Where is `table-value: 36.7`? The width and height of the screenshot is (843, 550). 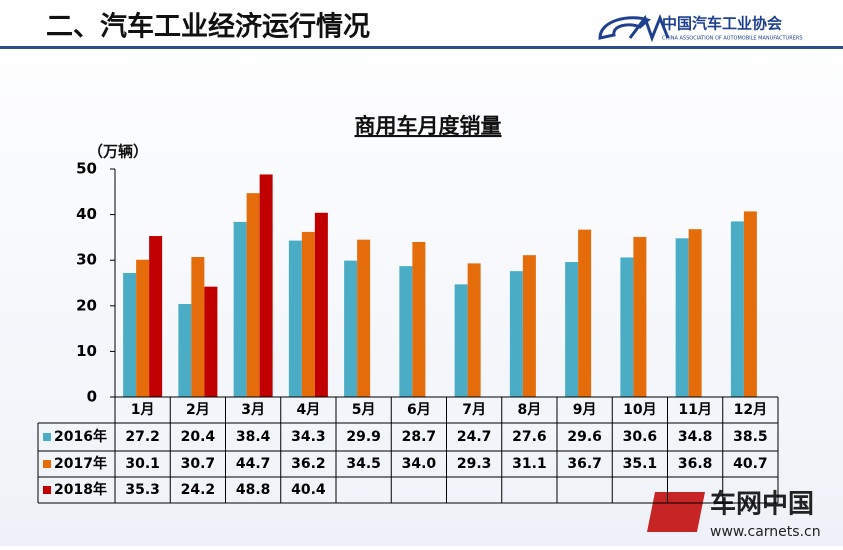 table-value: 36.7 is located at coordinates (584, 464).